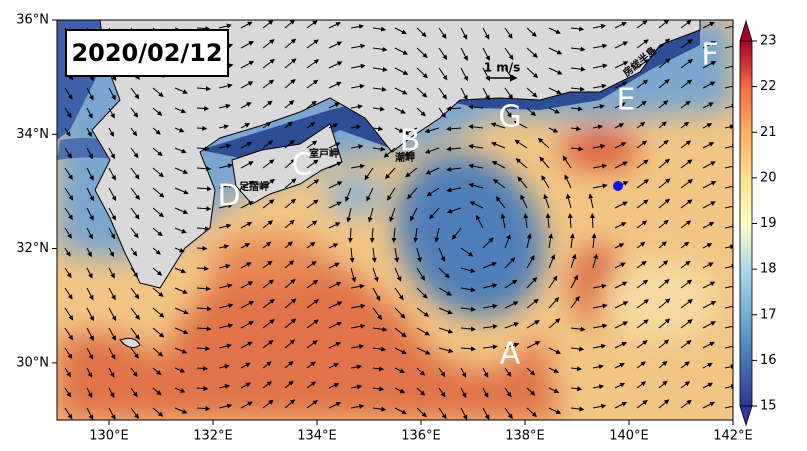  What do you see at coordinates (146, 53) in the screenshot?
I see `date-label: 2020/02/12` at bounding box center [146, 53].